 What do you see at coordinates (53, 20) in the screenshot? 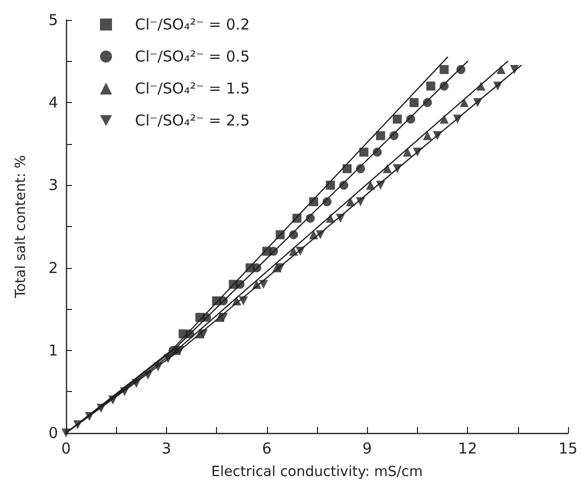
I see `y-tick-label: 5` at bounding box center [53, 20].